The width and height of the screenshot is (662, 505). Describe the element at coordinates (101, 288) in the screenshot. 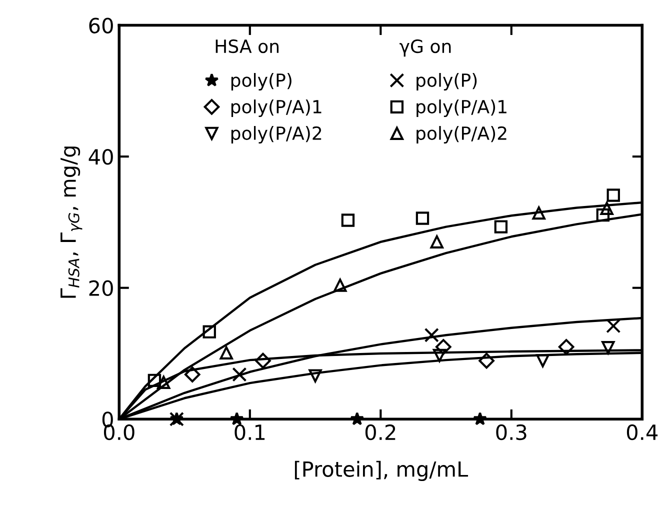

I see `y-tick-label: 20` at that location.